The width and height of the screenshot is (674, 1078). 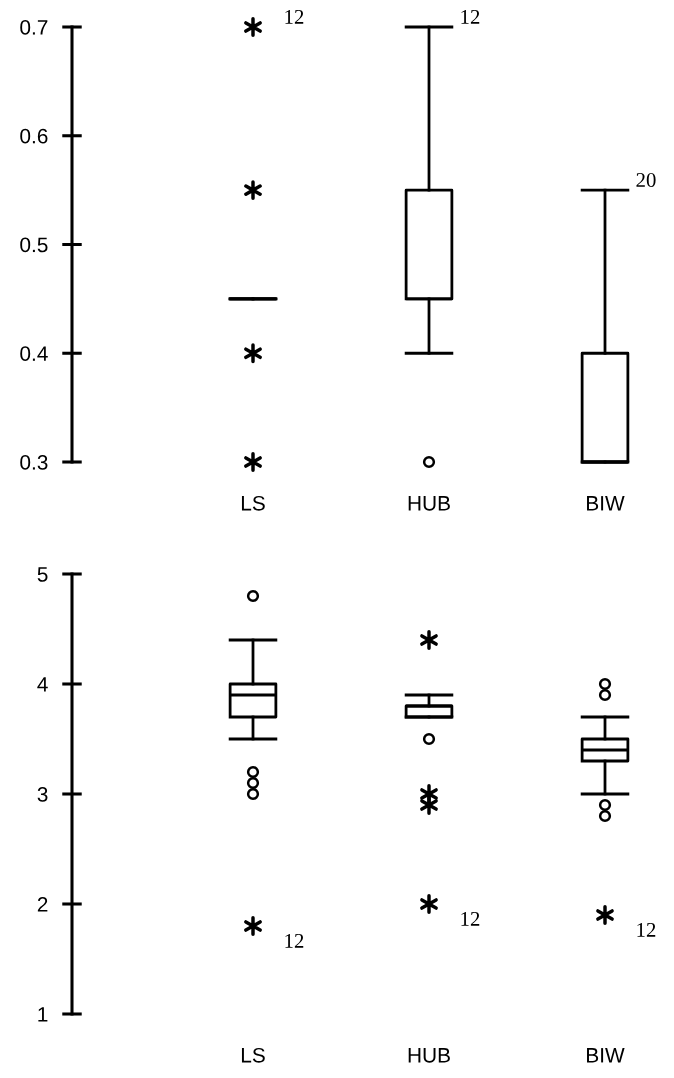 What do you see at coordinates (43, 1014) in the screenshot?
I see `y-tick-label: 1` at bounding box center [43, 1014].